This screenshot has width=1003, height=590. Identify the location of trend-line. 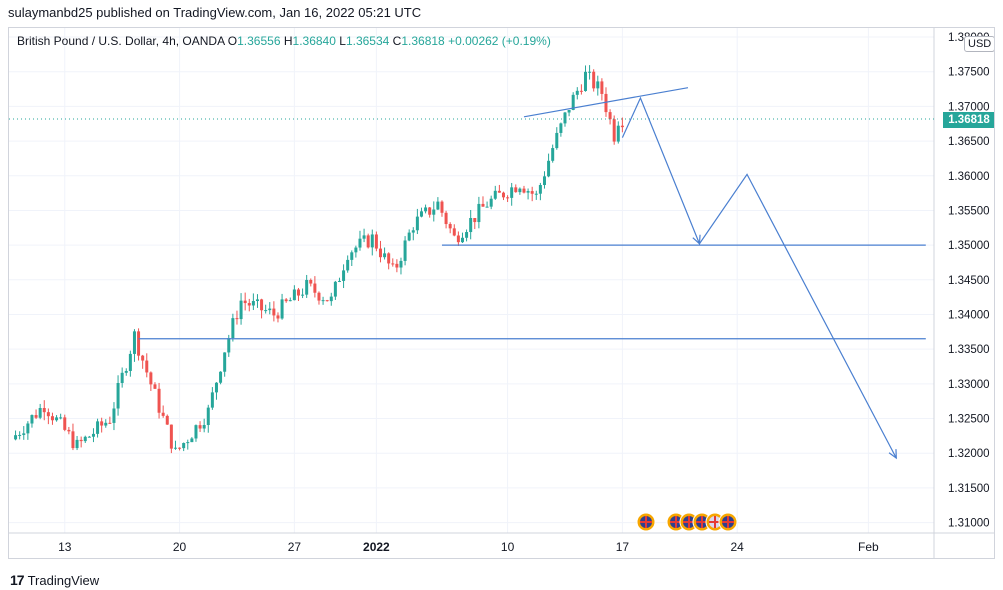
(606, 102).